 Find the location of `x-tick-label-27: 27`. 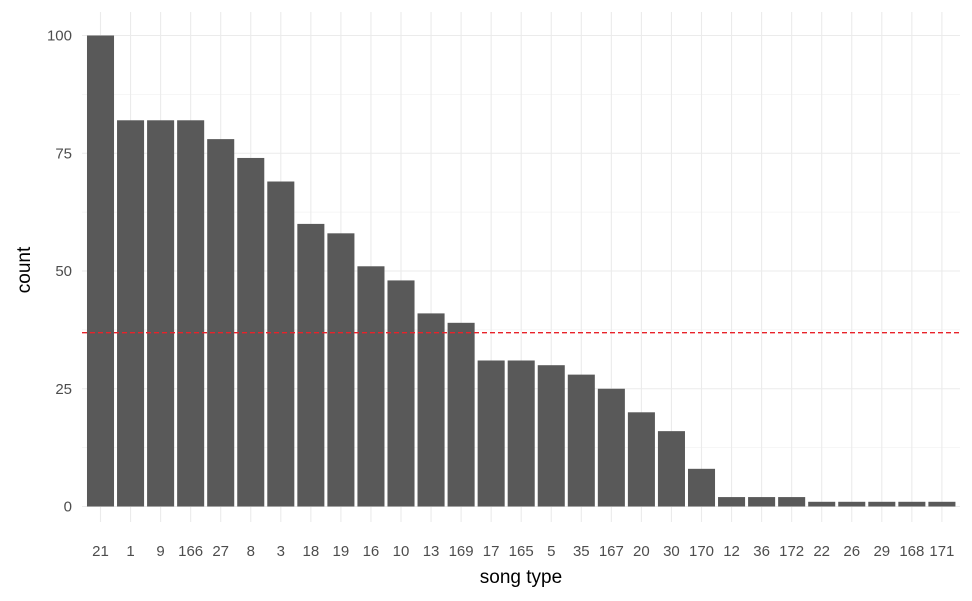

x-tick-label-27: 27 is located at coordinates (220, 551).